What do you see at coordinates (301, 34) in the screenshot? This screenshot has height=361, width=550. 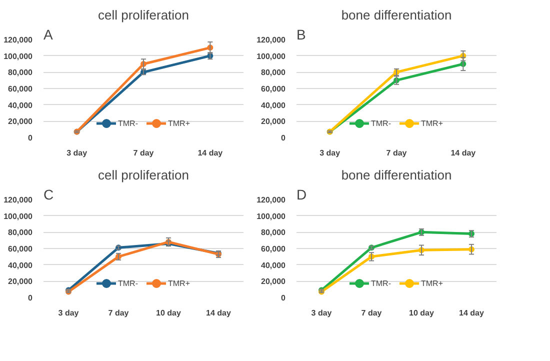 I see `annotation: B` at bounding box center [301, 34].